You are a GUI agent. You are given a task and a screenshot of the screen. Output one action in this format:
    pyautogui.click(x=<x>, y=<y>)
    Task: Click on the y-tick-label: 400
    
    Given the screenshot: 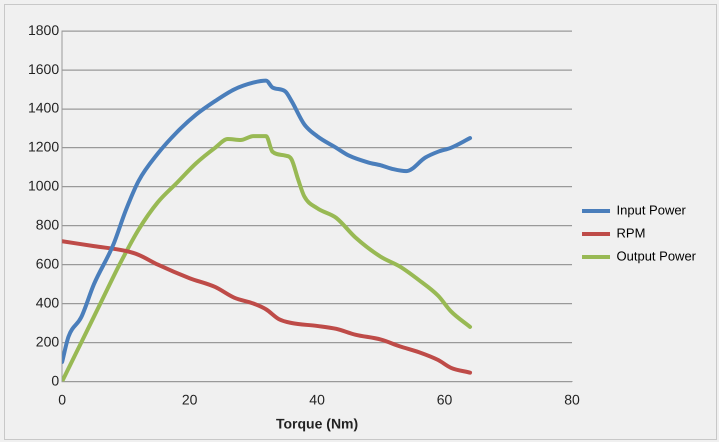 What is the action you would take?
    pyautogui.click(x=48, y=302)
    